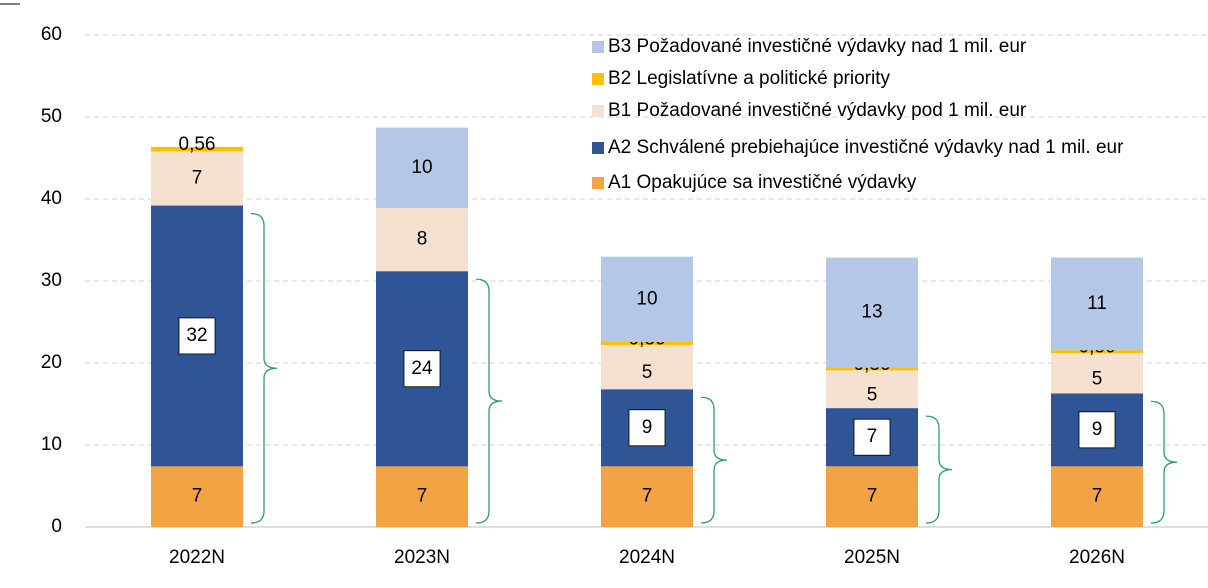 The image size is (1208, 588). What do you see at coordinates (422, 557) in the screenshot?
I see `x-tick-label: 2023N` at bounding box center [422, 557].